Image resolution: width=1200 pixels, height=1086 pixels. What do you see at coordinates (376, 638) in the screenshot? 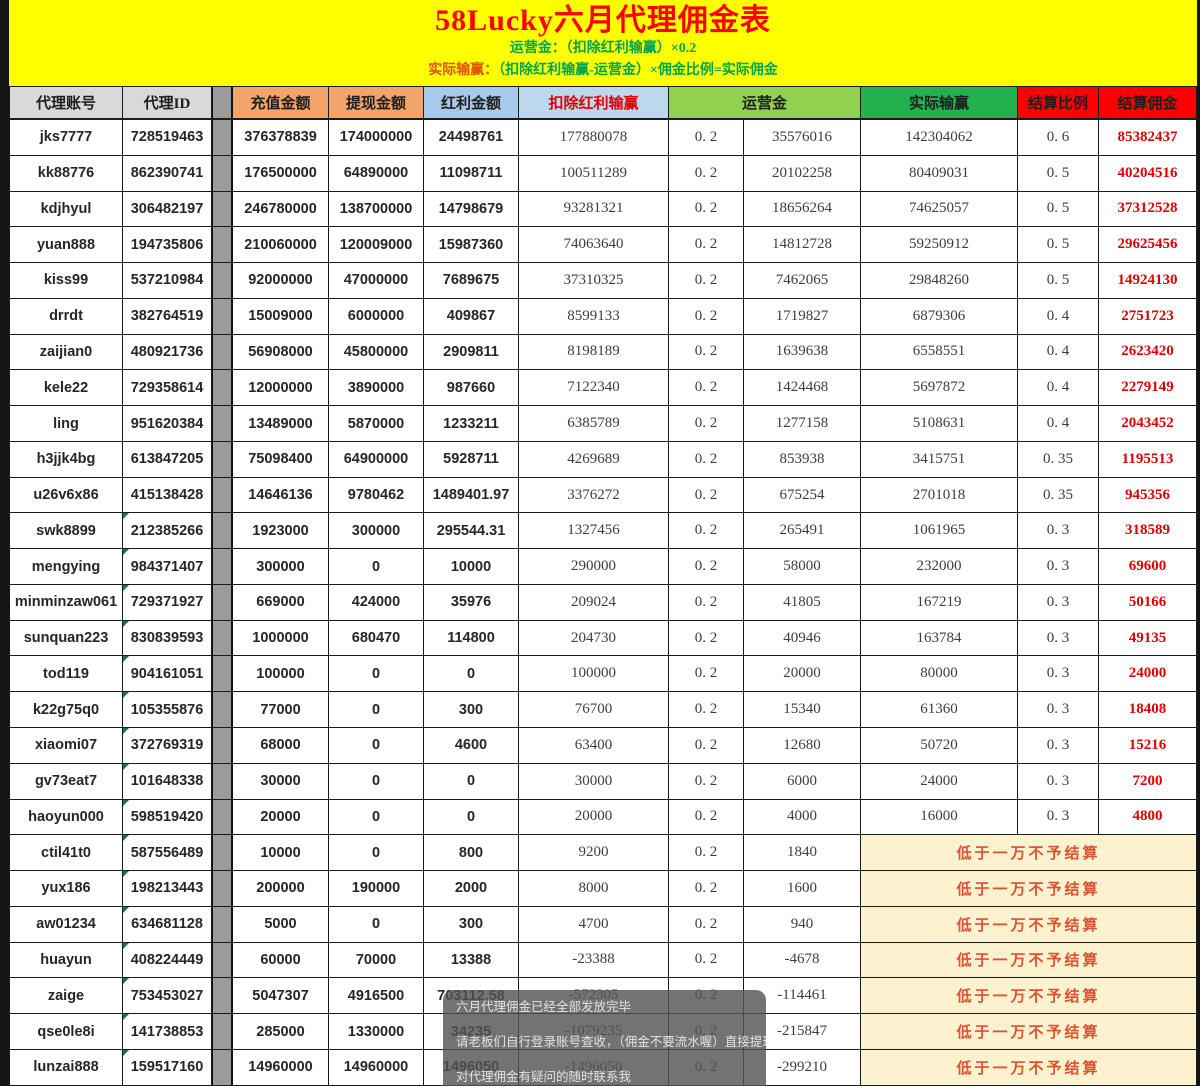
I see `withdraw-cell: 680470` at bounding box center [376, 638].